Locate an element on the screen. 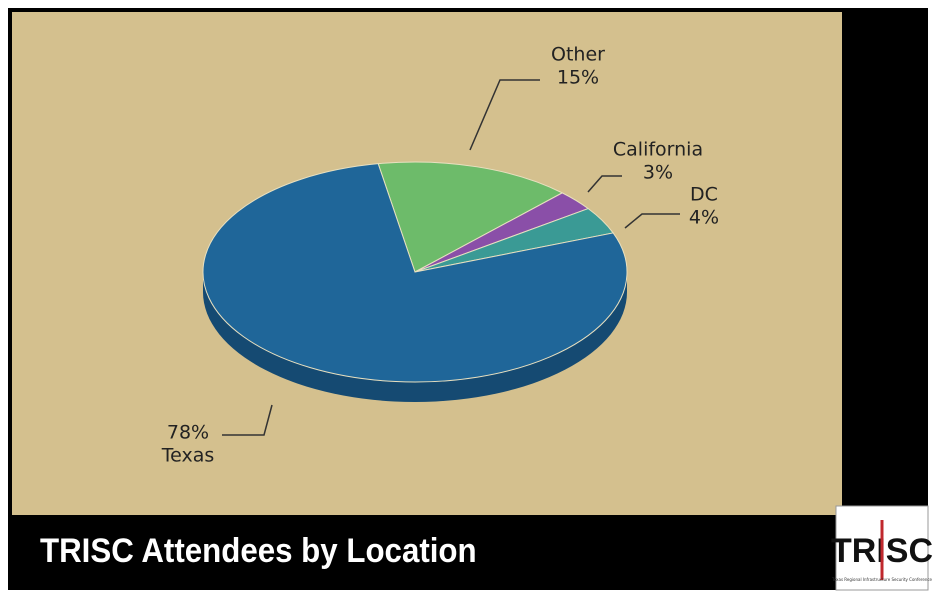  category-label: DC is located at coordinates (704, 195).